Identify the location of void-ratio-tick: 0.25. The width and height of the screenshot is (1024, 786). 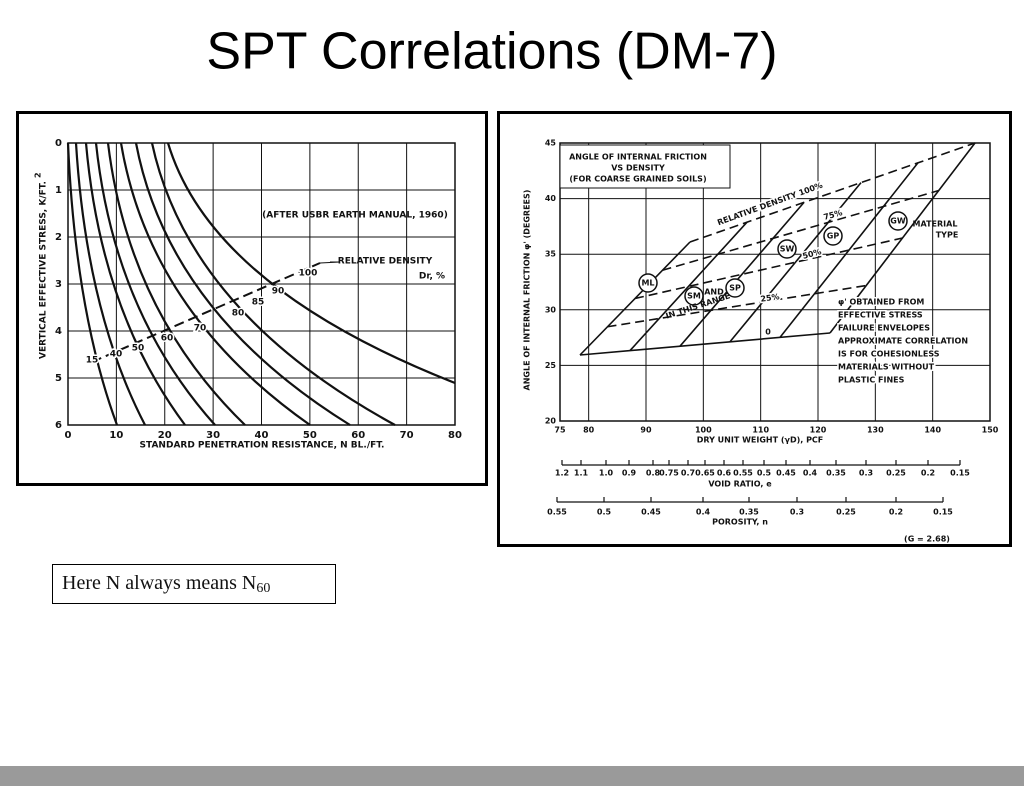
(896, 473).